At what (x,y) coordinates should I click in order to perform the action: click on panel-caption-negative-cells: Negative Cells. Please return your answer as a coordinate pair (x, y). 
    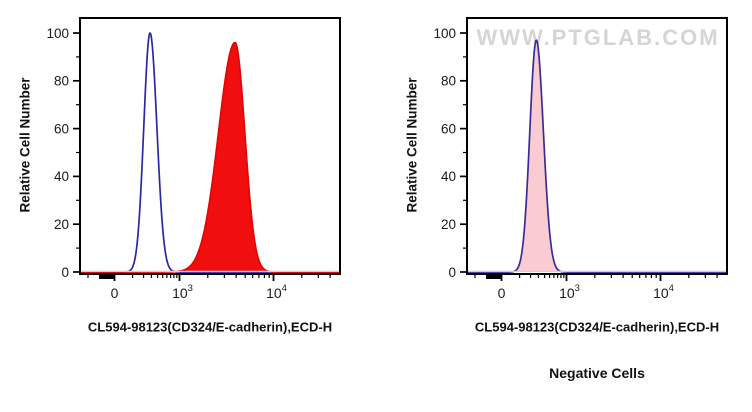
    Looking at the image, I should click on (597, 373).